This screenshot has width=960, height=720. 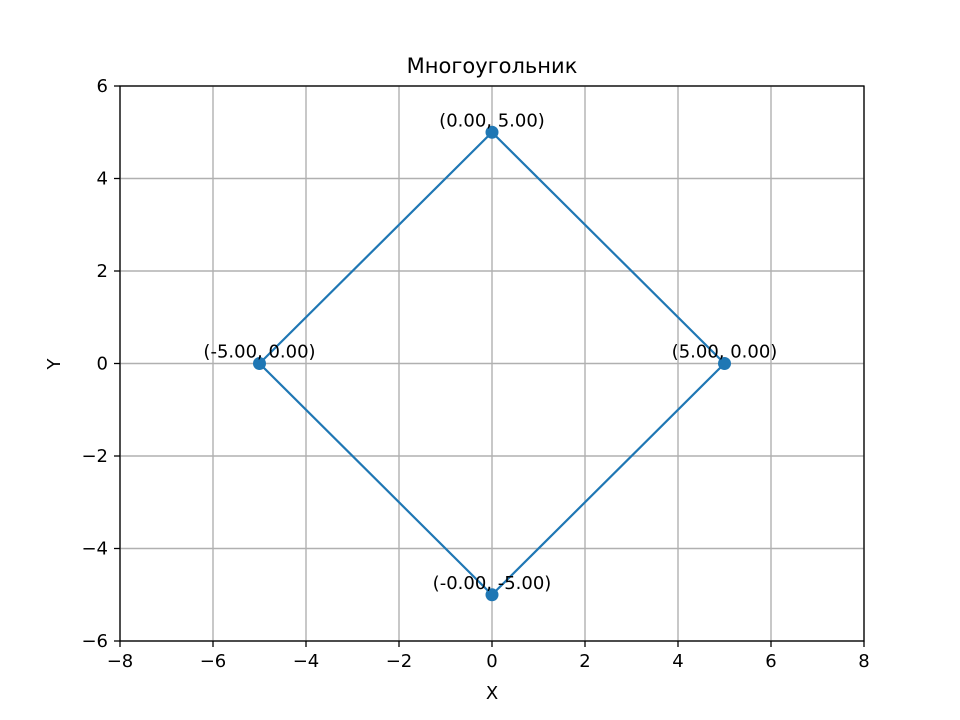 I want to click on y-tick-label: 6, so click(x=102, y=86).